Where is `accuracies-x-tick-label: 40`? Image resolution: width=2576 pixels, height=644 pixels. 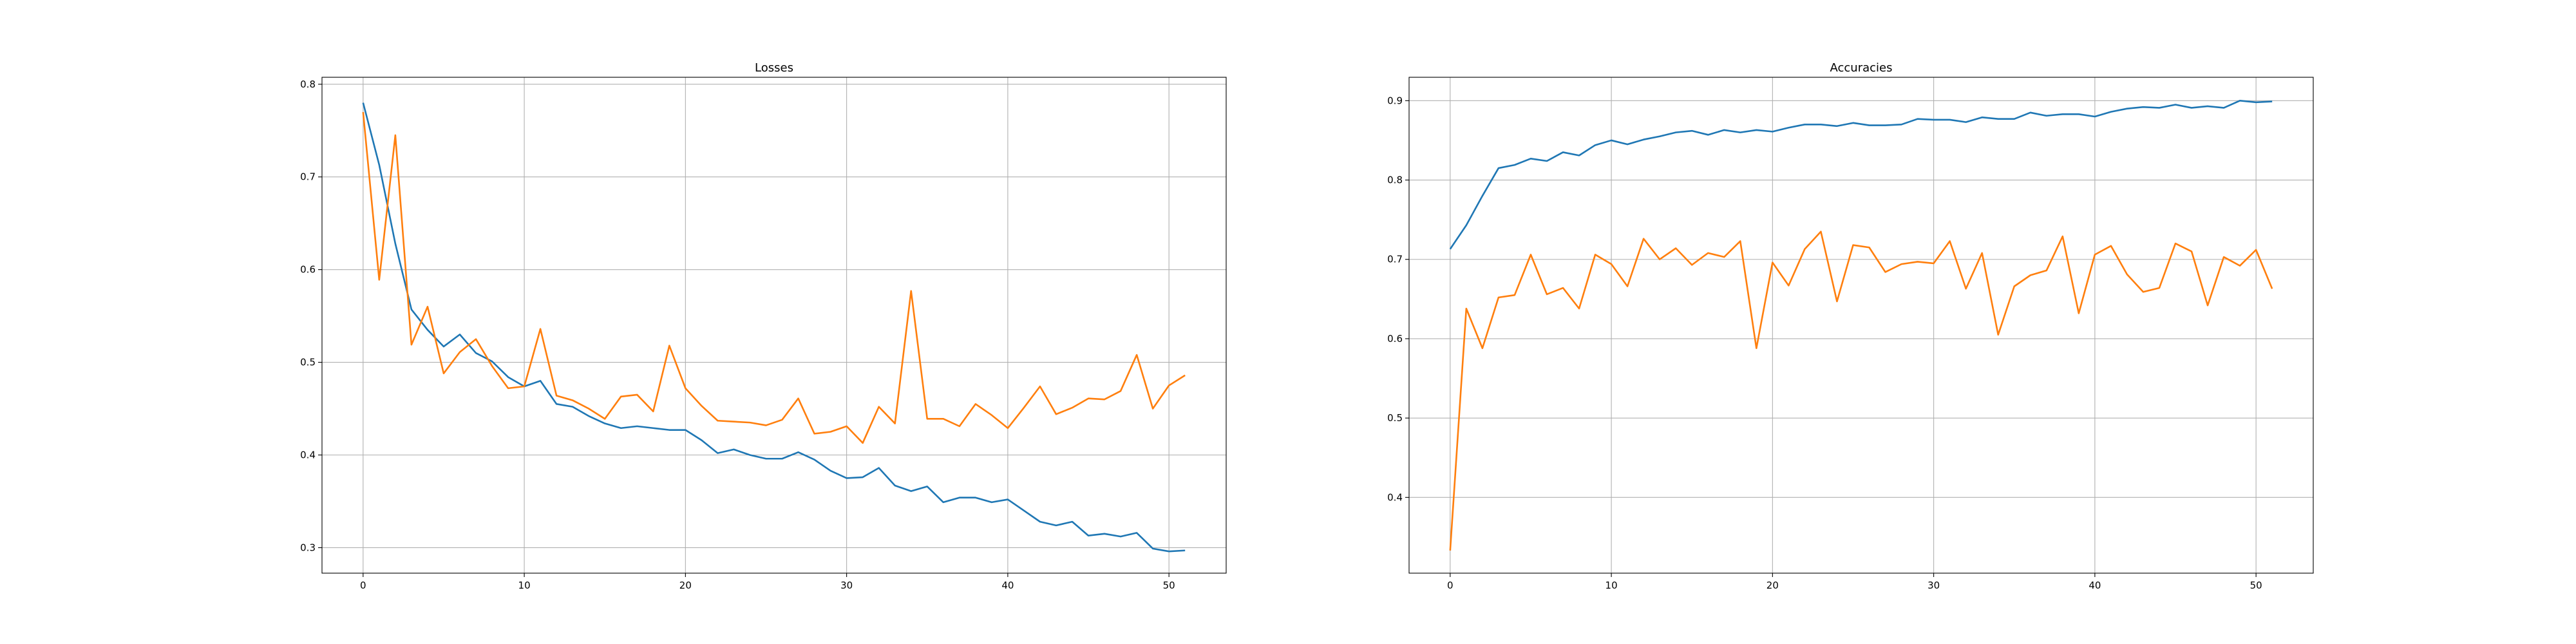
accuracies-x-tick-label: 40 is located at coordinates (2094, 586).